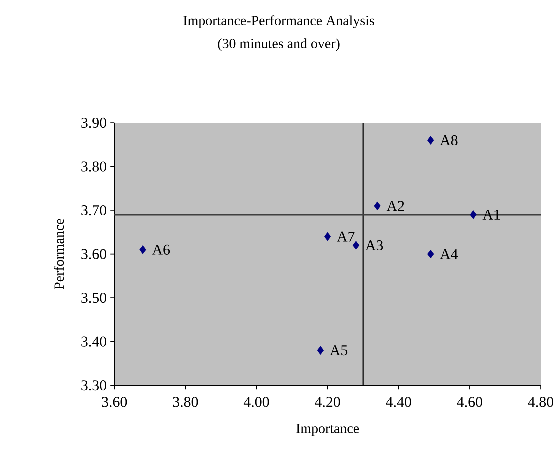 The height and width of the screenshot is (471, 558). What do you see at coordinates (94, 210) in the screenshot?
I see `y-tick-label: 3.70` at bounding box center [94, 210].